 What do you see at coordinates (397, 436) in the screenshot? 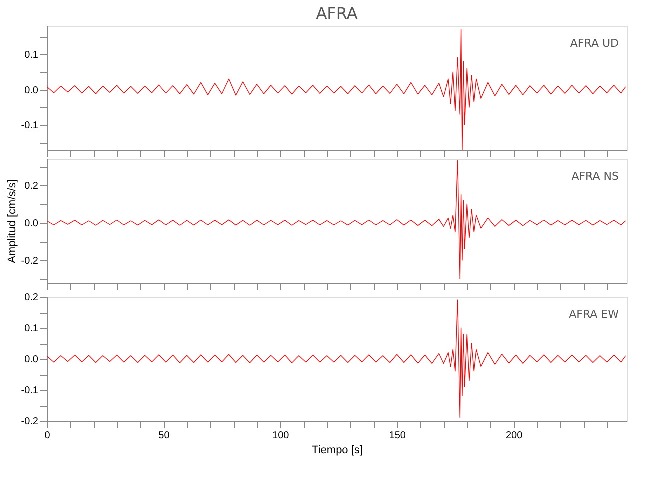
I see `x-tick-label: 150` at bounding box center [397, 436].